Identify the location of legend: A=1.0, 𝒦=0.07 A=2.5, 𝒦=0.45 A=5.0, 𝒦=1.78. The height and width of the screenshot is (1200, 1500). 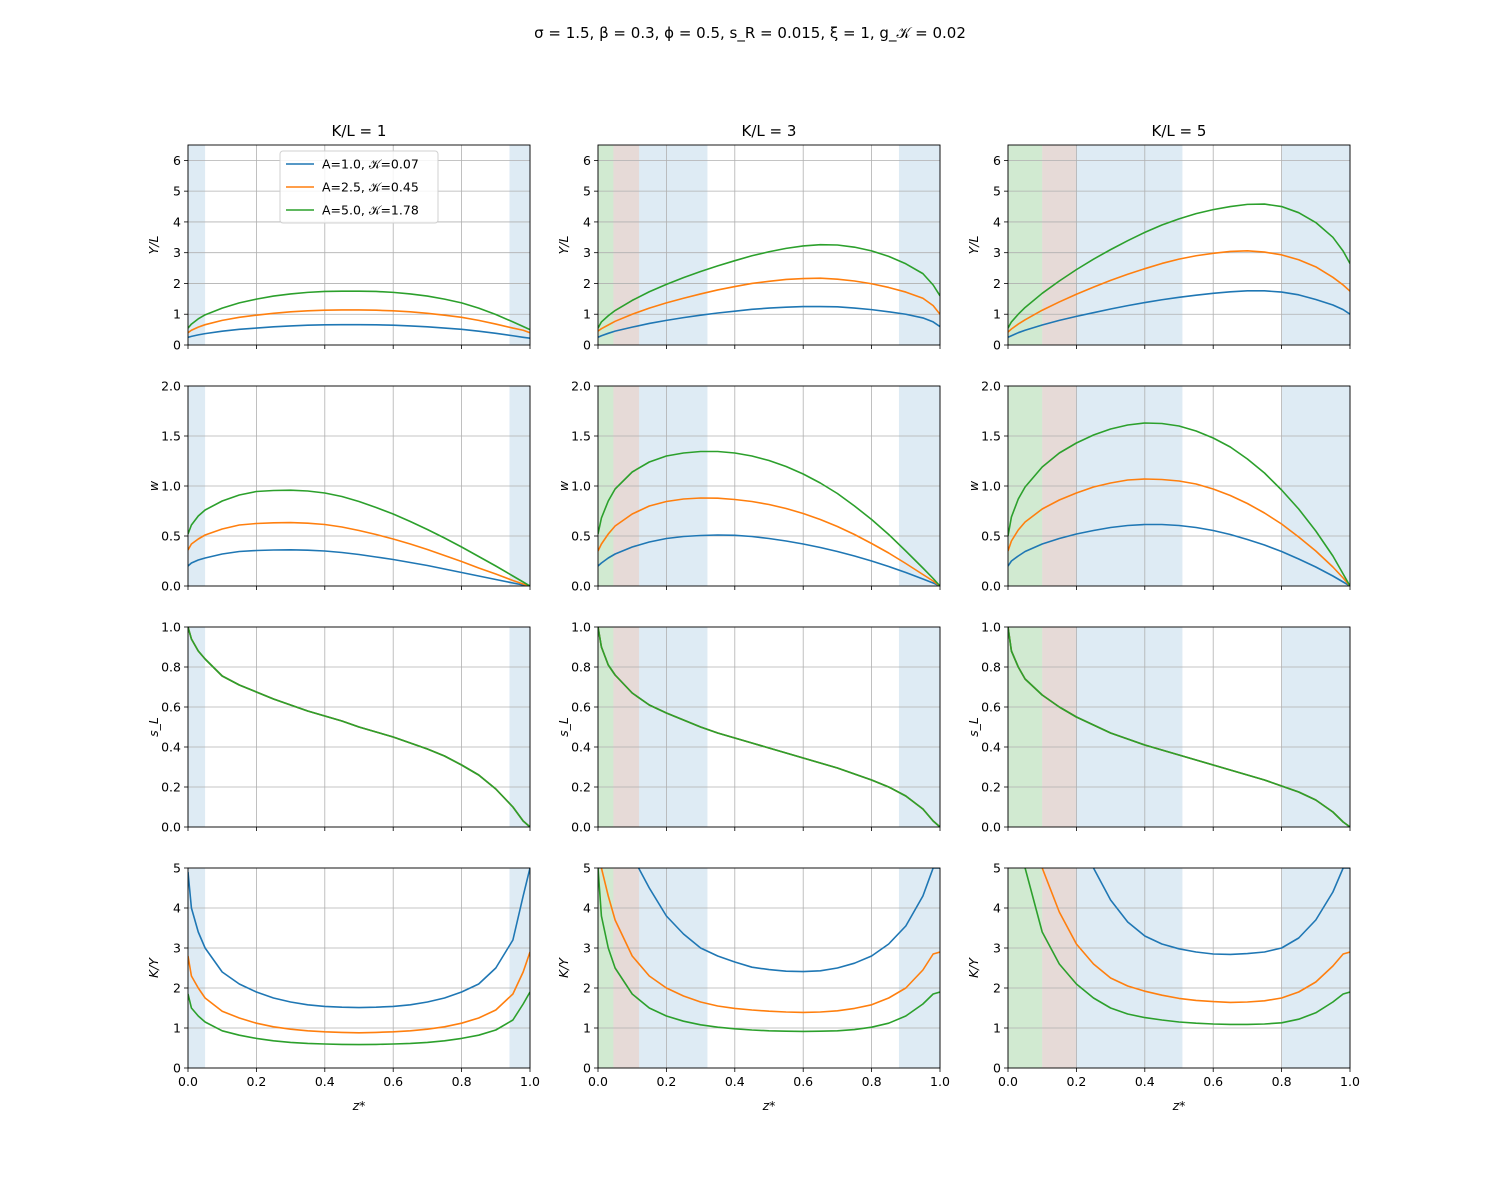
(359, 187).